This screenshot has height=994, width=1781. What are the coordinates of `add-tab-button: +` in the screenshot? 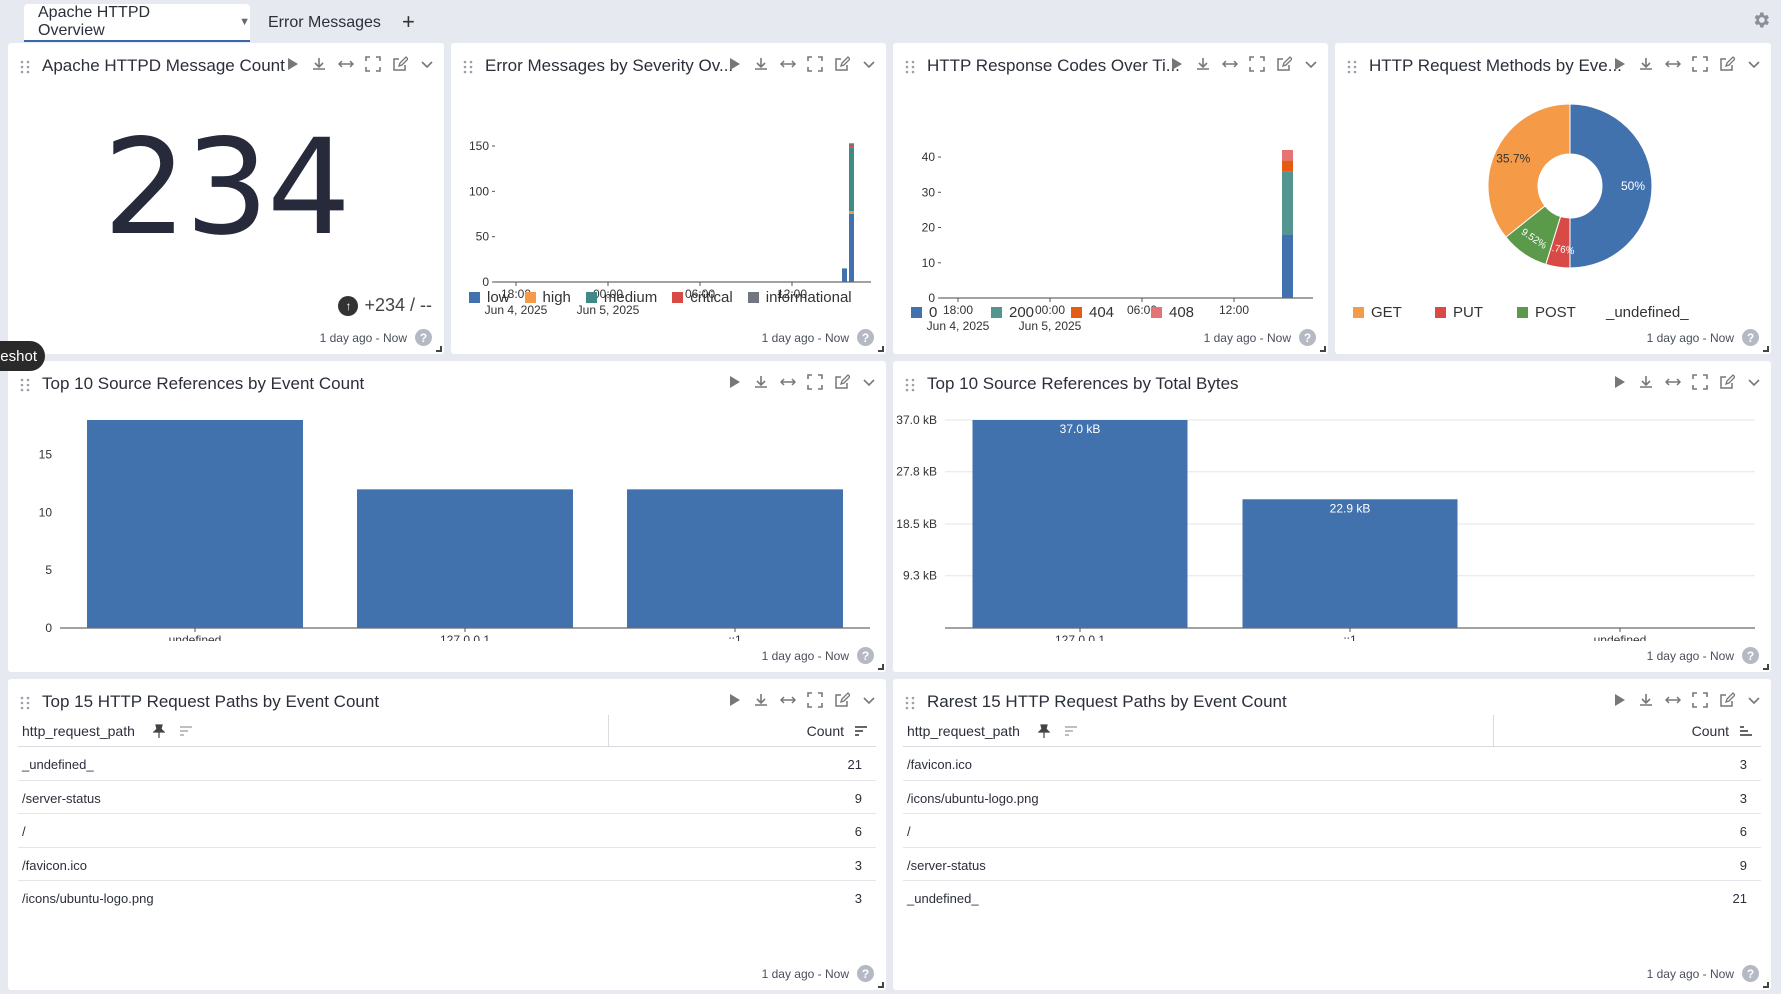 It's located at (408, 21).